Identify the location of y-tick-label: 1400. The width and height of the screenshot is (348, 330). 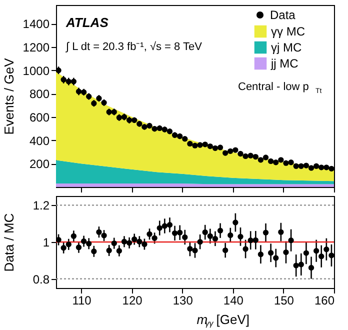
(36, 24).